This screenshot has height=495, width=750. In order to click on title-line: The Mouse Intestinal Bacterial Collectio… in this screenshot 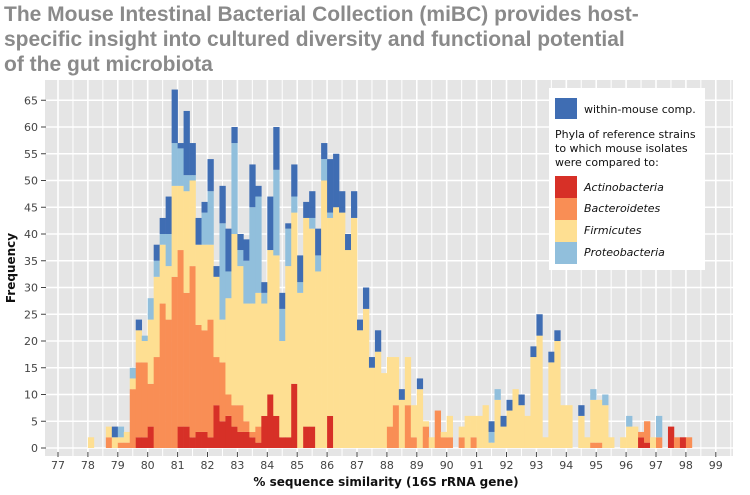, I will do `click(321, 14)`.